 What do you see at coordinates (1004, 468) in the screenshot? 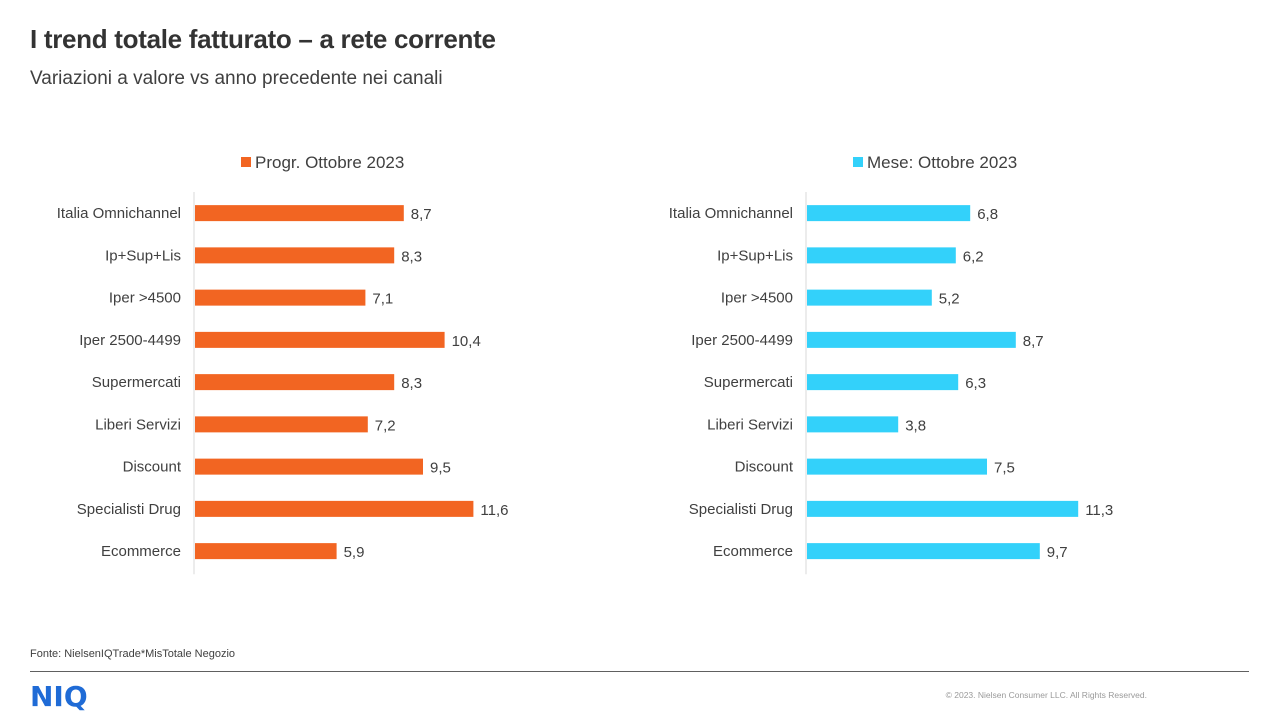
I see `data-label: 7,5` at bounding box center [1004, 468].